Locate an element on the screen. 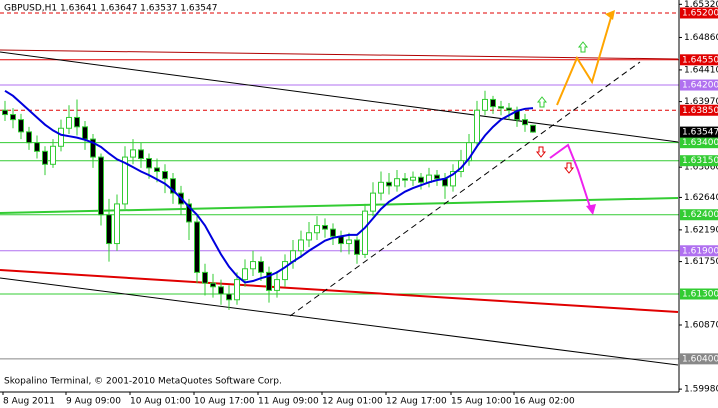 The width and height of the screenshot is (718, 408). y-tick-label: 1.65320 is located at coordinates (701, 5).